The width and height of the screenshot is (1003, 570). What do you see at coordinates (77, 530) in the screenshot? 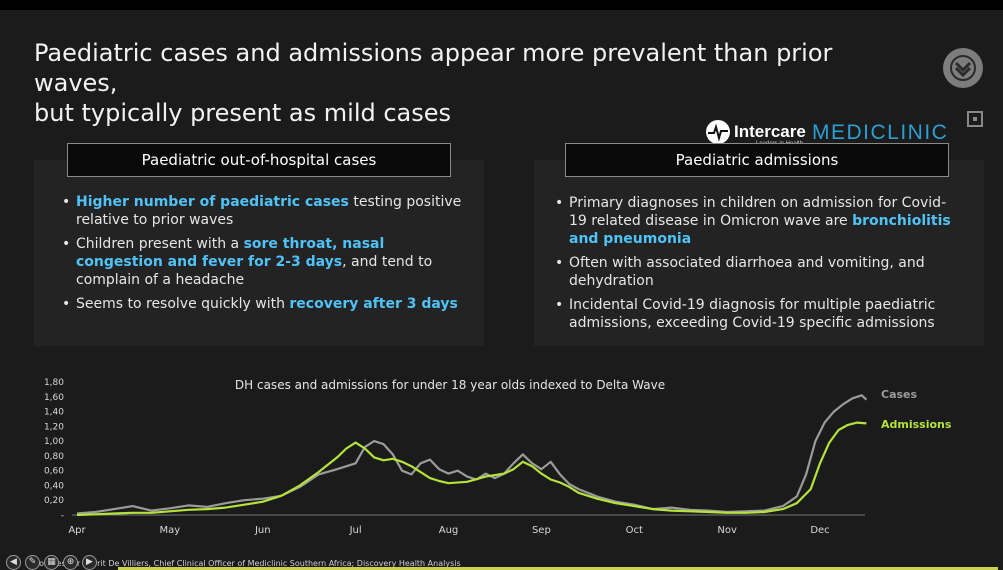
I see `x-tick-label: Apr` at bounding box center [77, 530].